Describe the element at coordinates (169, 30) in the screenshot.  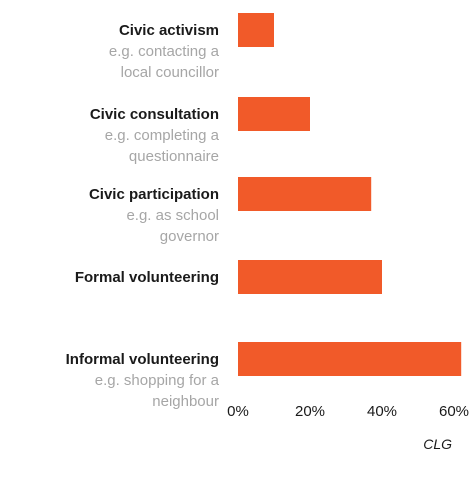
I see `category-label-0: Civic activism` at that location.